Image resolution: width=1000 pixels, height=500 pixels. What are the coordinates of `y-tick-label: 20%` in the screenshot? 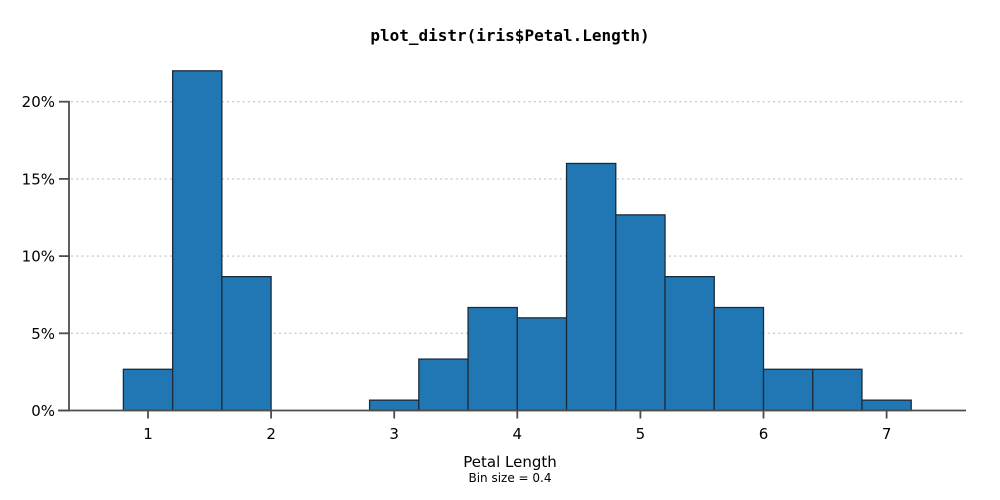 It's located at (38, 102).